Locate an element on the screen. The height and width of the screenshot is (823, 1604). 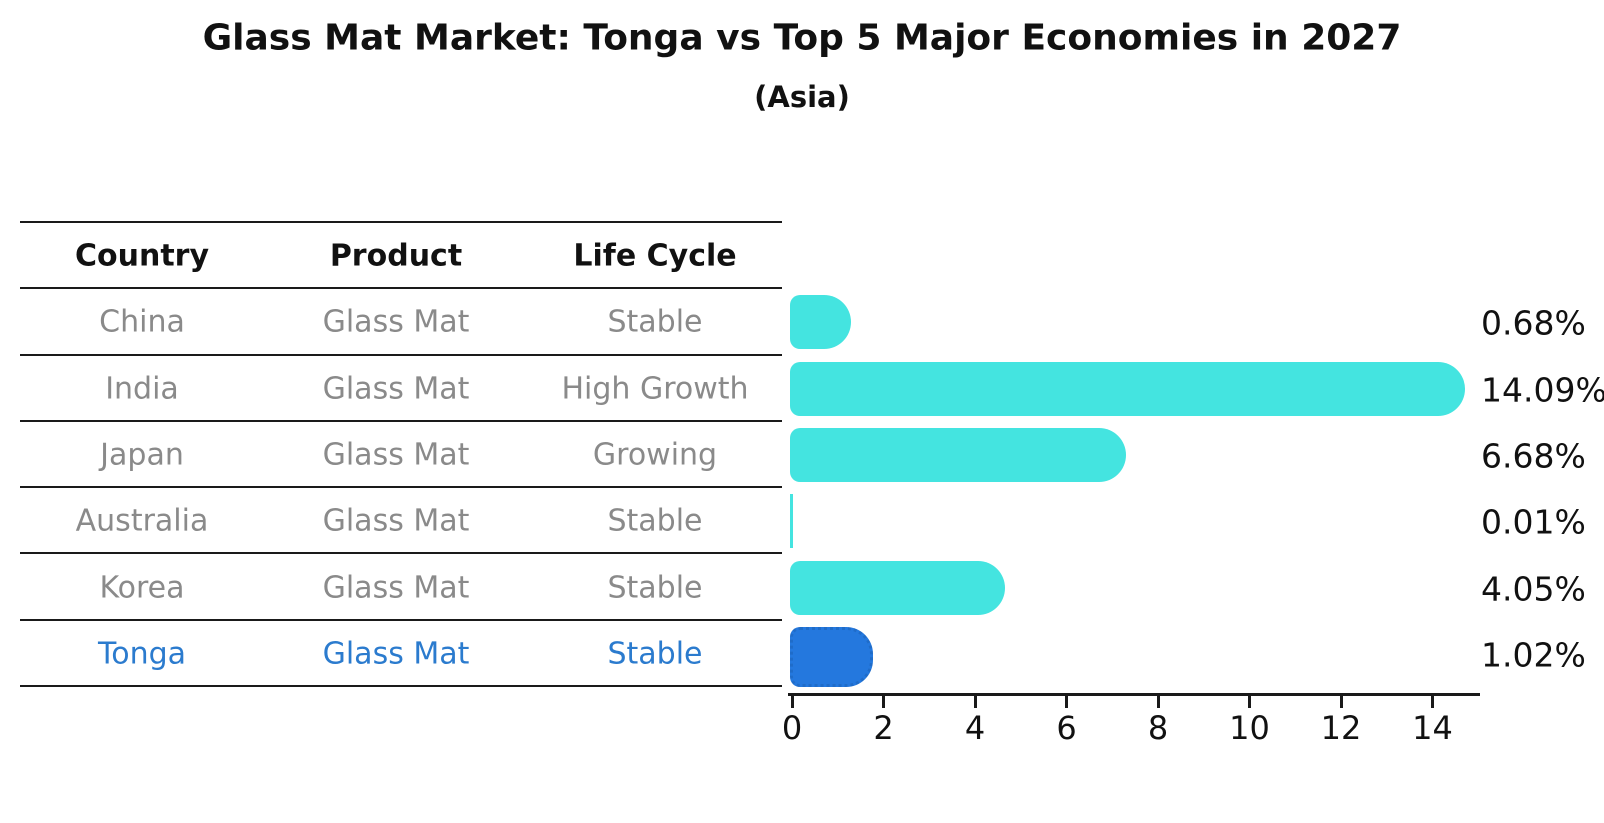
bar-korea is located at coordinates (897, 587).